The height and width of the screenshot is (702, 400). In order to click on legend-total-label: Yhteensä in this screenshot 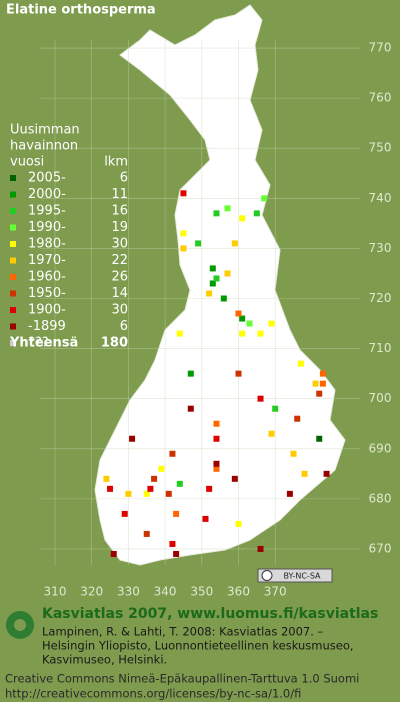, I will do `click(43, 343)`.